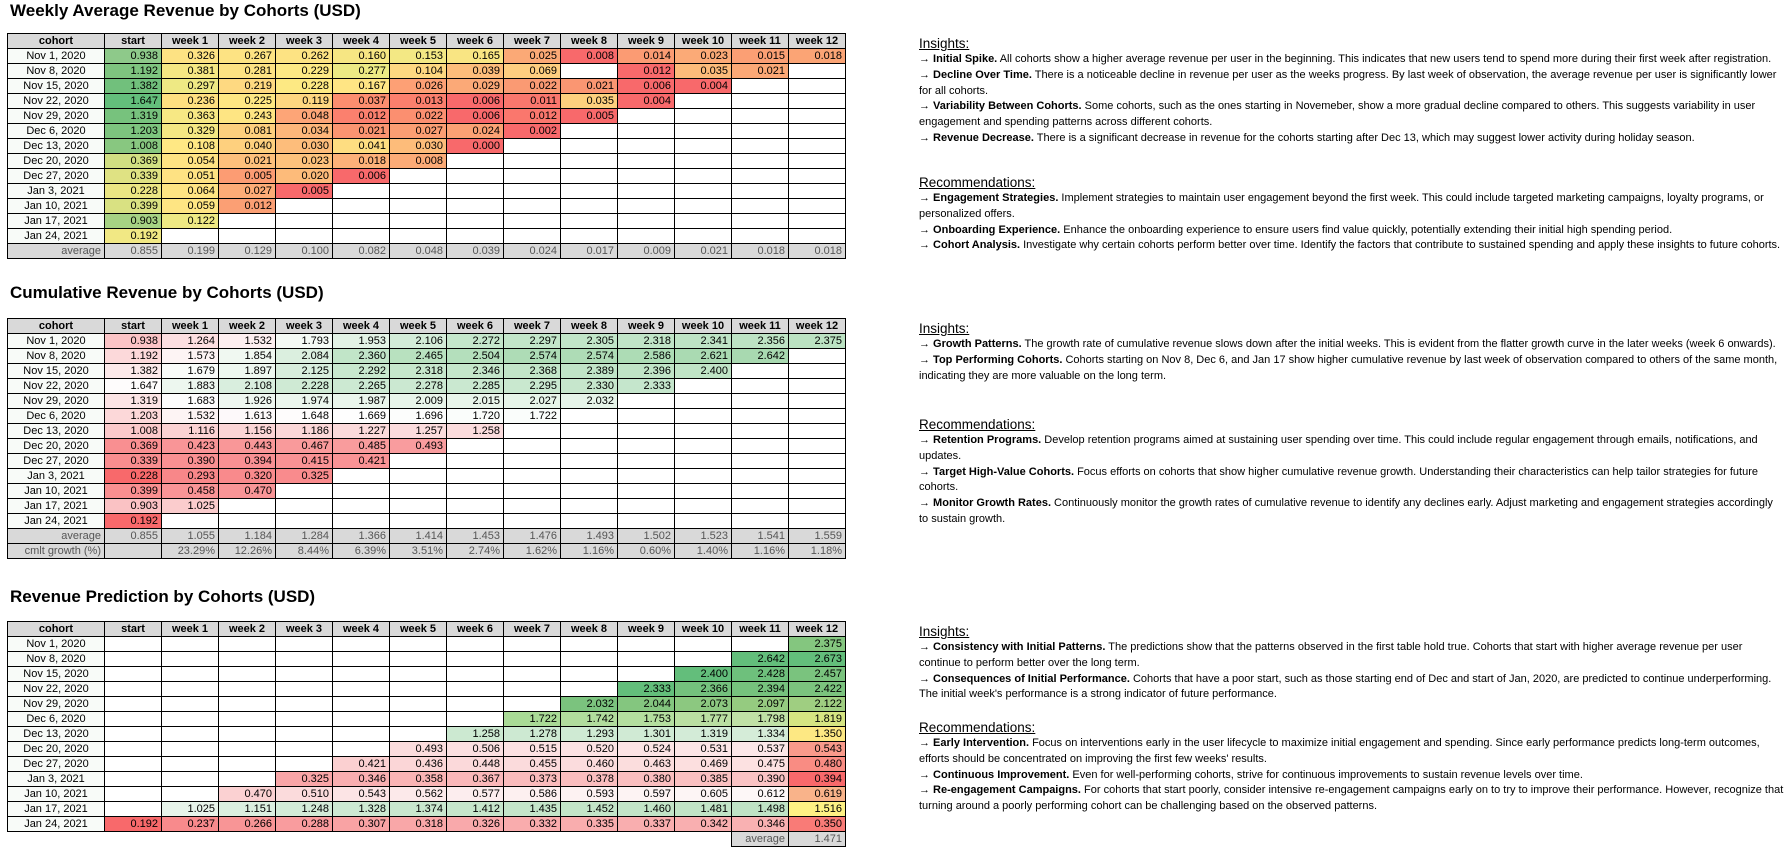 The height and width of the screenshot is (866, 1790). Describe the element at coordinates (703, 356) in the screenshot. I see `value-cell: 2.621` at that location.